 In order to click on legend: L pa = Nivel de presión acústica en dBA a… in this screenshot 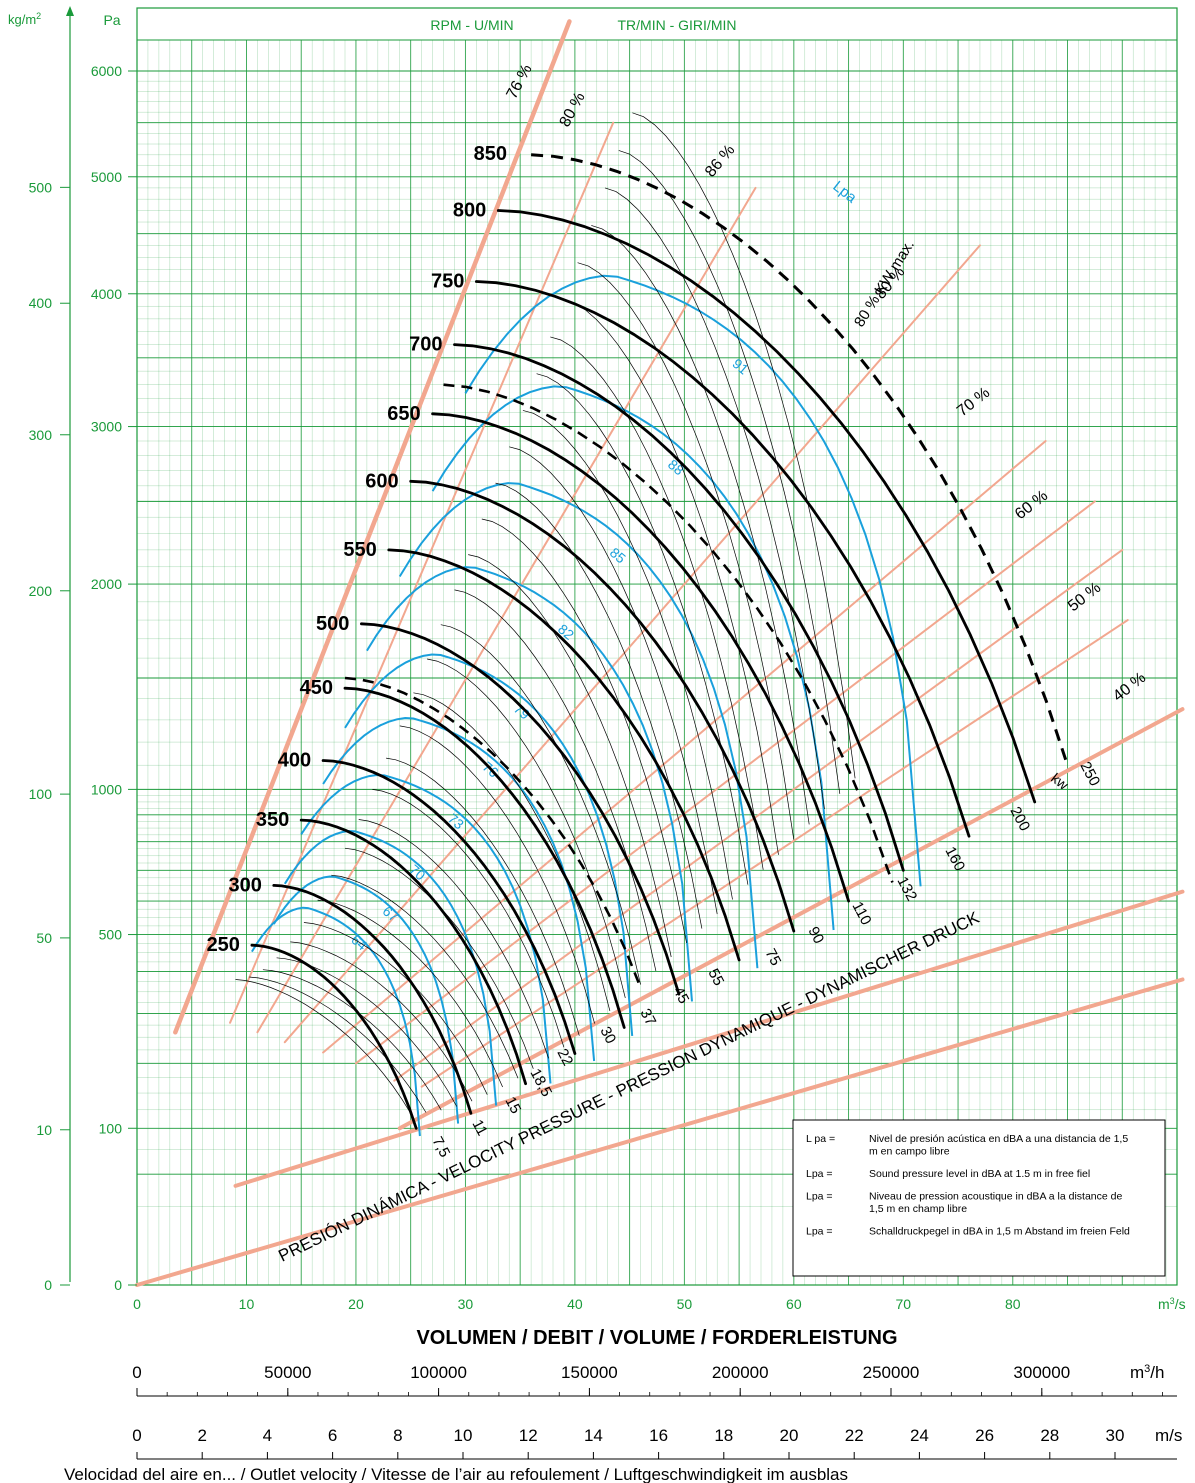, I will do `click(979, 1198)`.